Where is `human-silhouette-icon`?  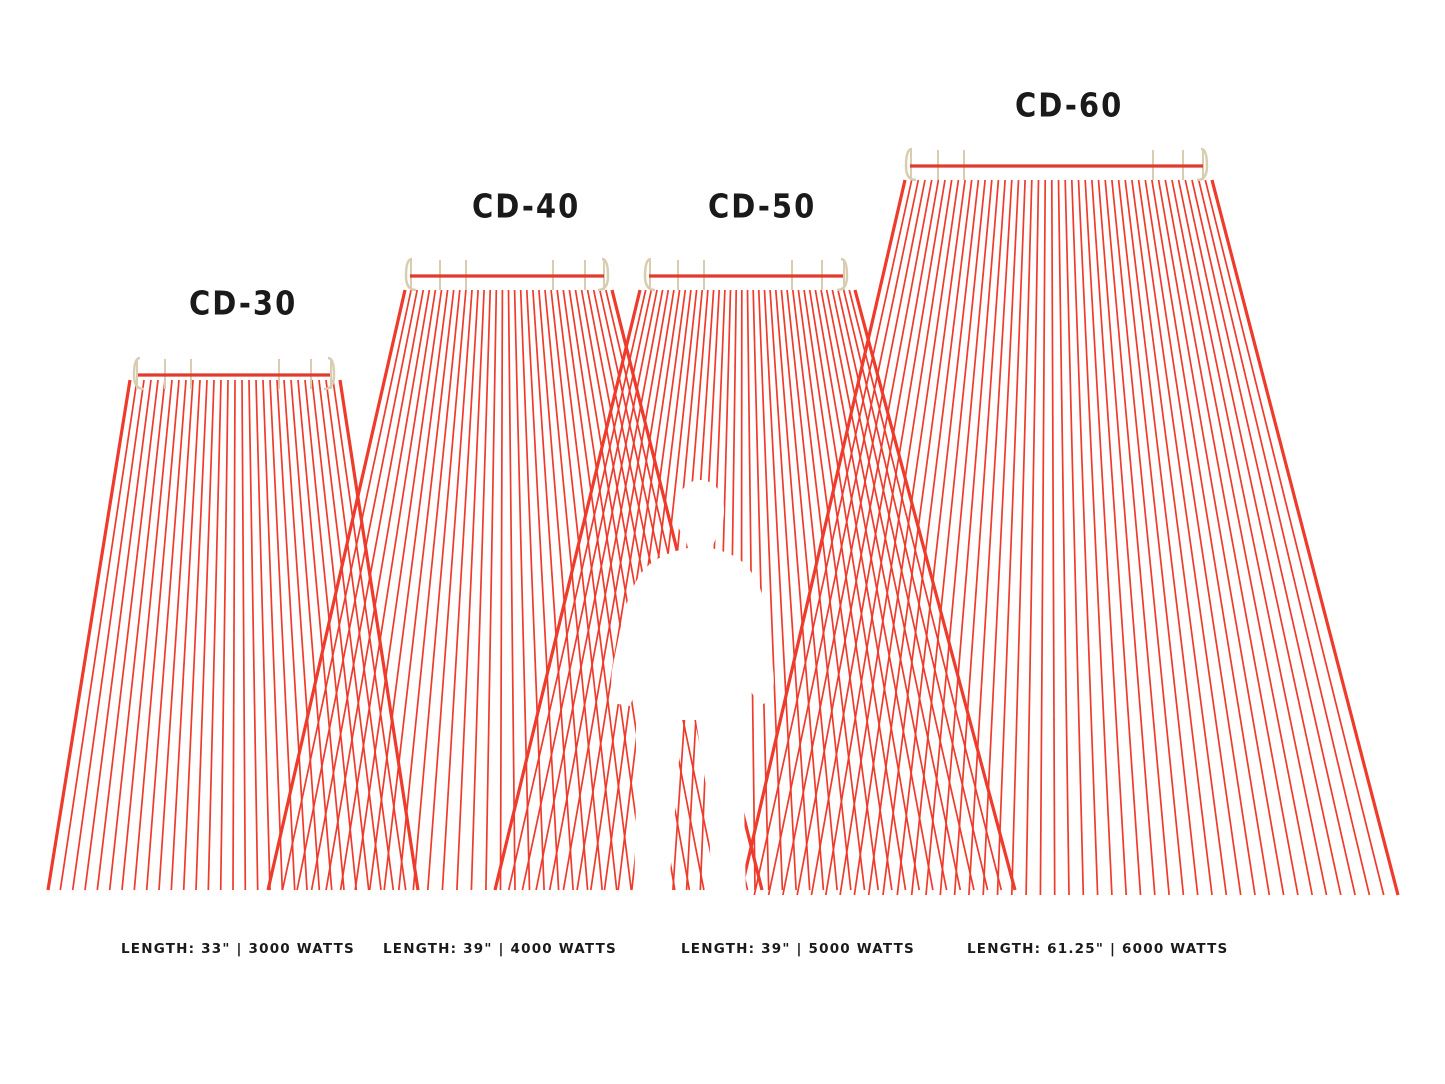
human-silhouette-icon is located at coordinates (692, 690).